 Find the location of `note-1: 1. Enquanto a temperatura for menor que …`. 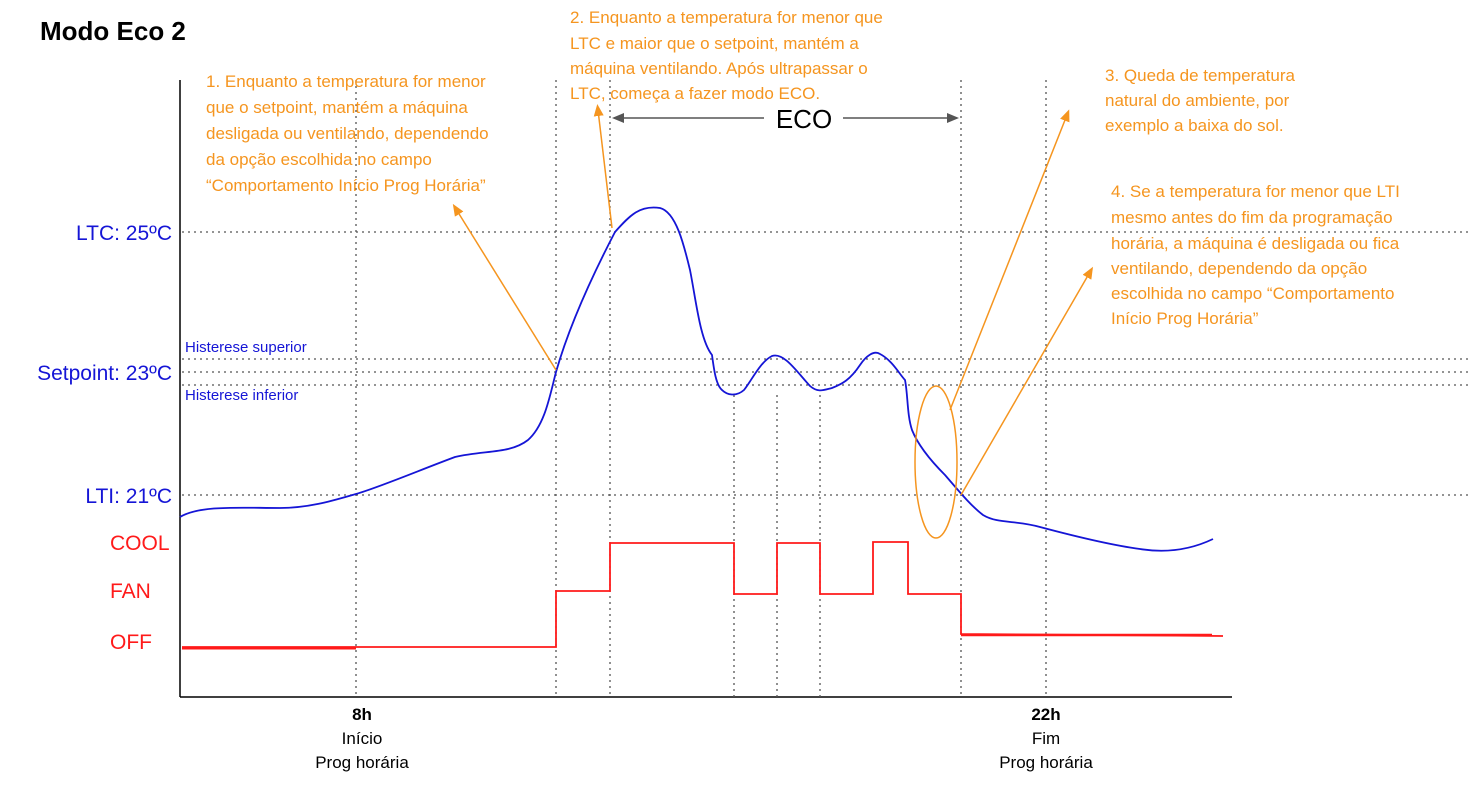

note-1: 1. Enquanto a temperatura for menor que … is located at coordinates (349, 133).